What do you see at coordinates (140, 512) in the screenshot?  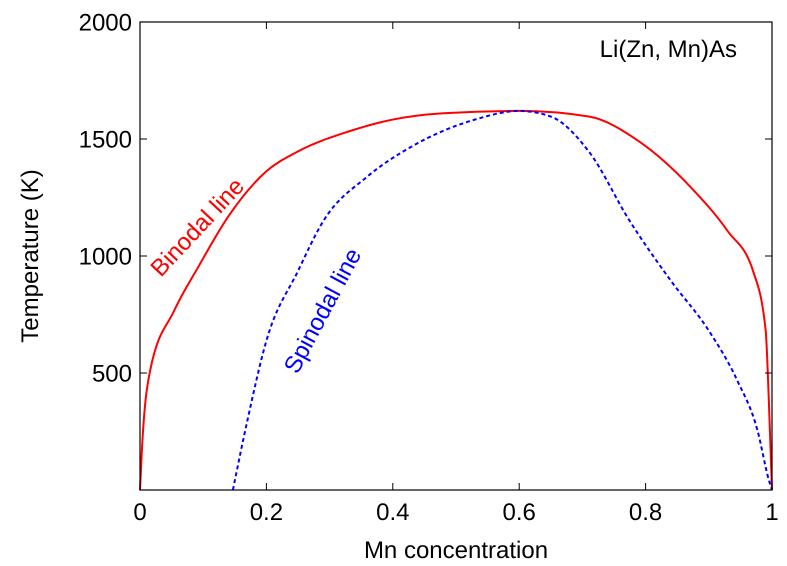 I see `x-tick-label: 0` at bounding box center [140, 512].